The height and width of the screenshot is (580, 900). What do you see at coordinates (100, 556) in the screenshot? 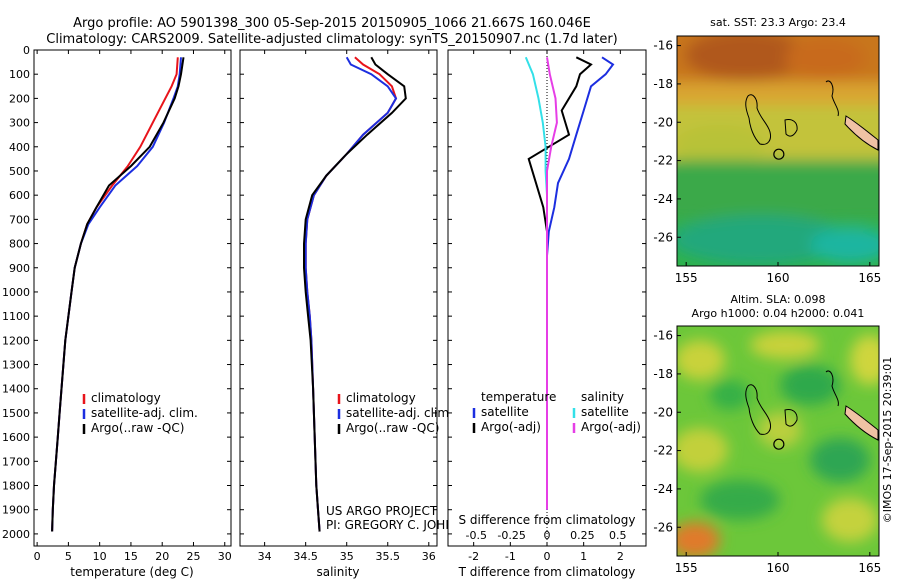
I see `x-tick-label: 10` at bounding box center [100, 556].